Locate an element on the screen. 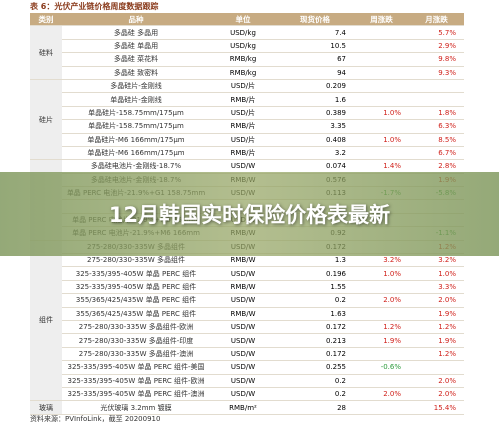 The image size is (499, 430). price-cell: 0.255 is located at coordinates (315, 367).